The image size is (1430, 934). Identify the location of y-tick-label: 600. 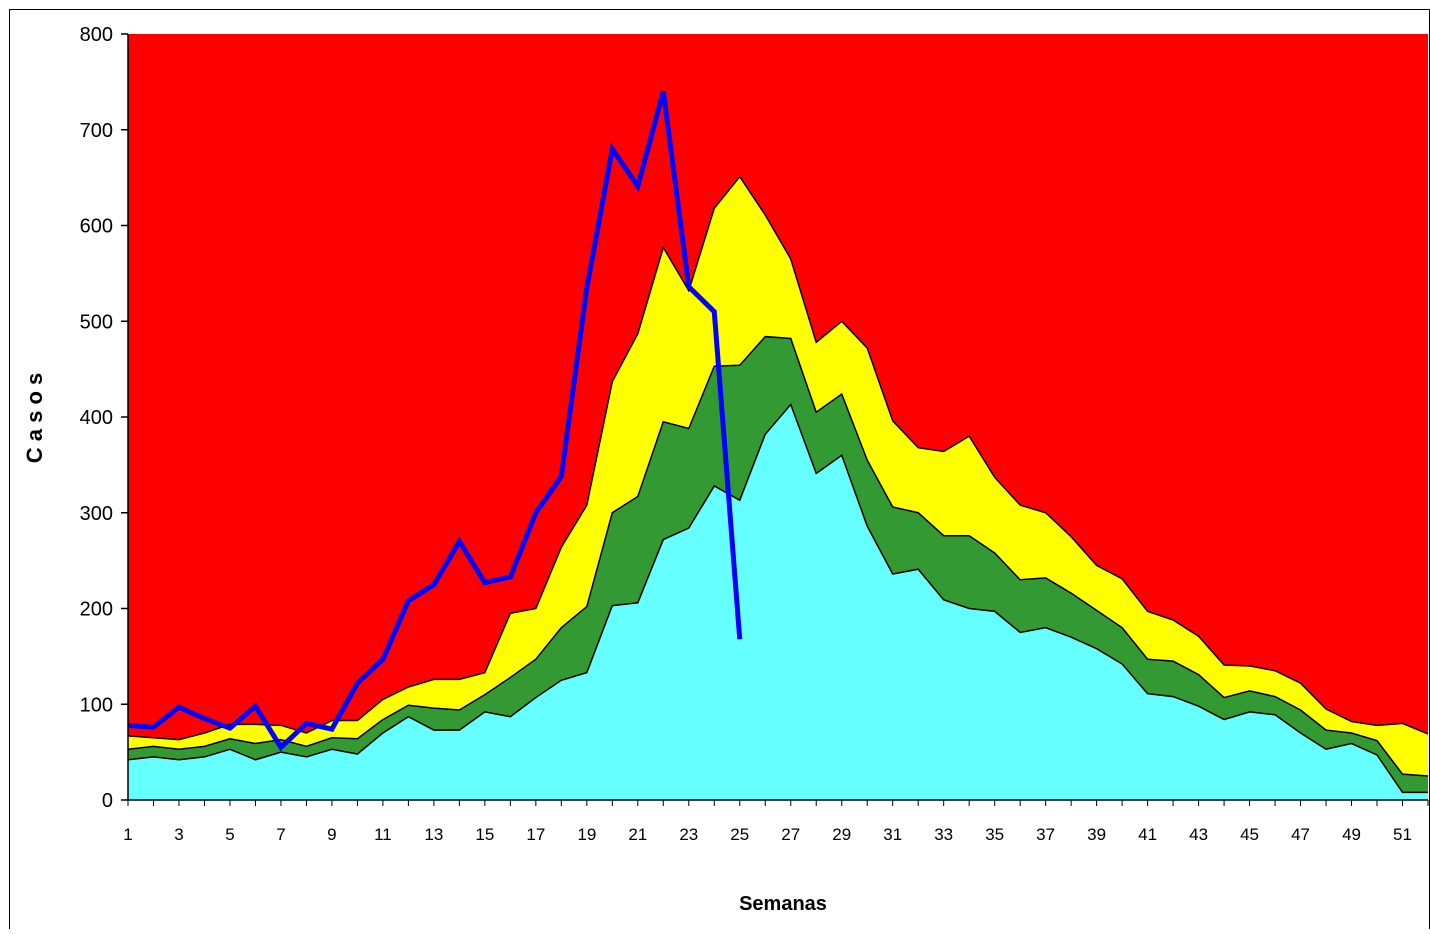
(96, 227).